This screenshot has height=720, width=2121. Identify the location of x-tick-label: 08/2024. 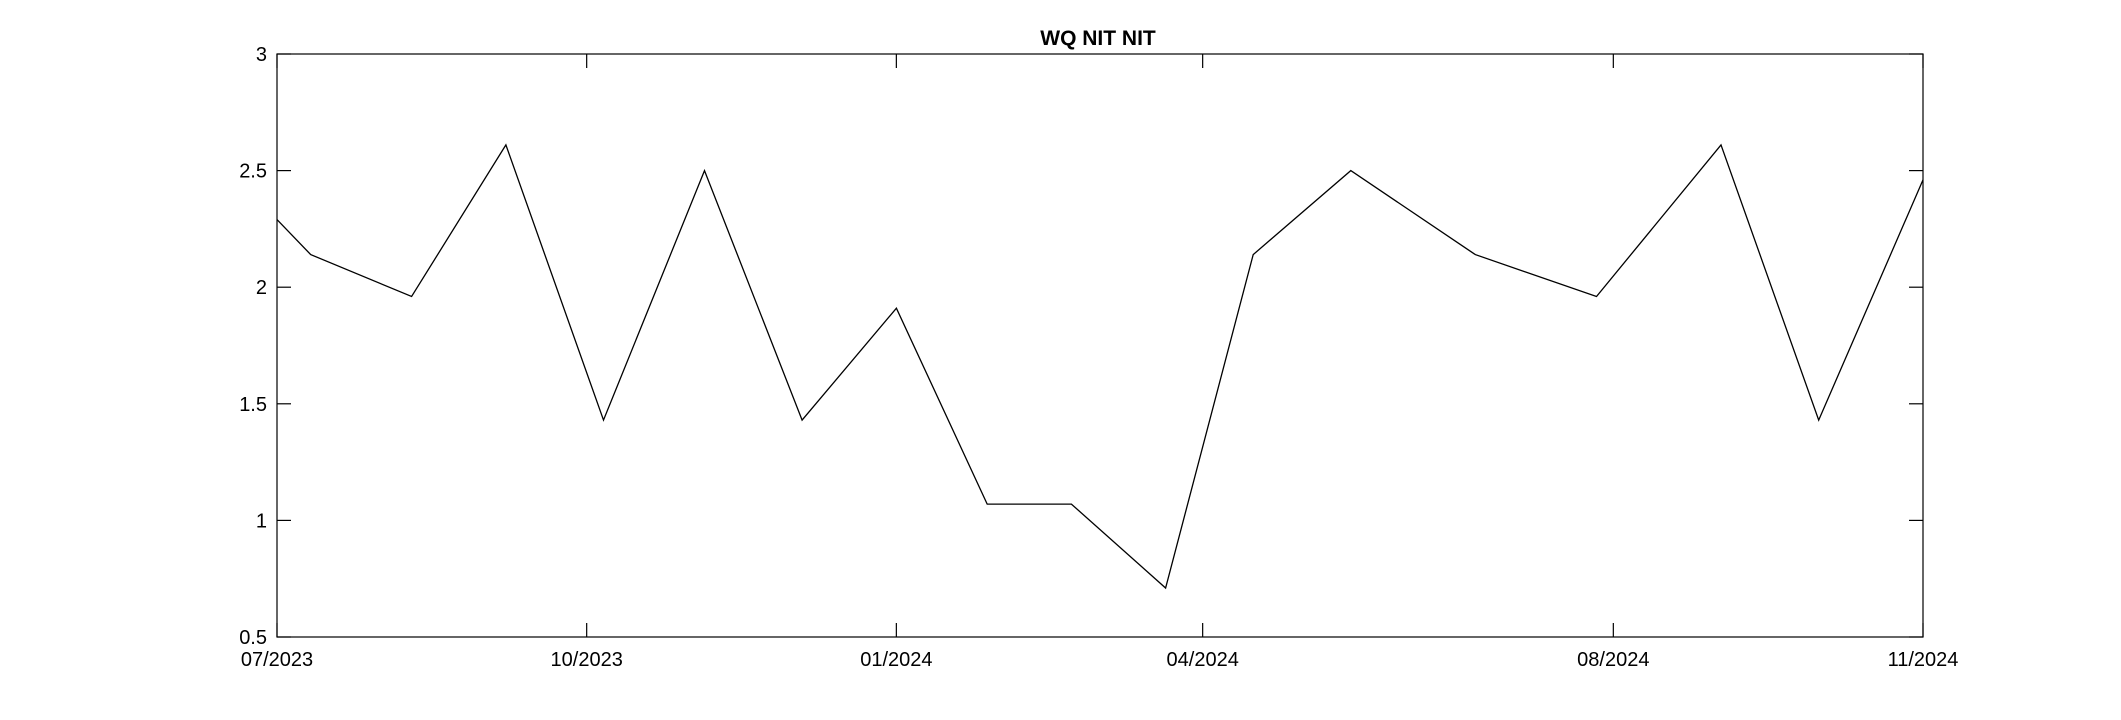
(1613, 660).